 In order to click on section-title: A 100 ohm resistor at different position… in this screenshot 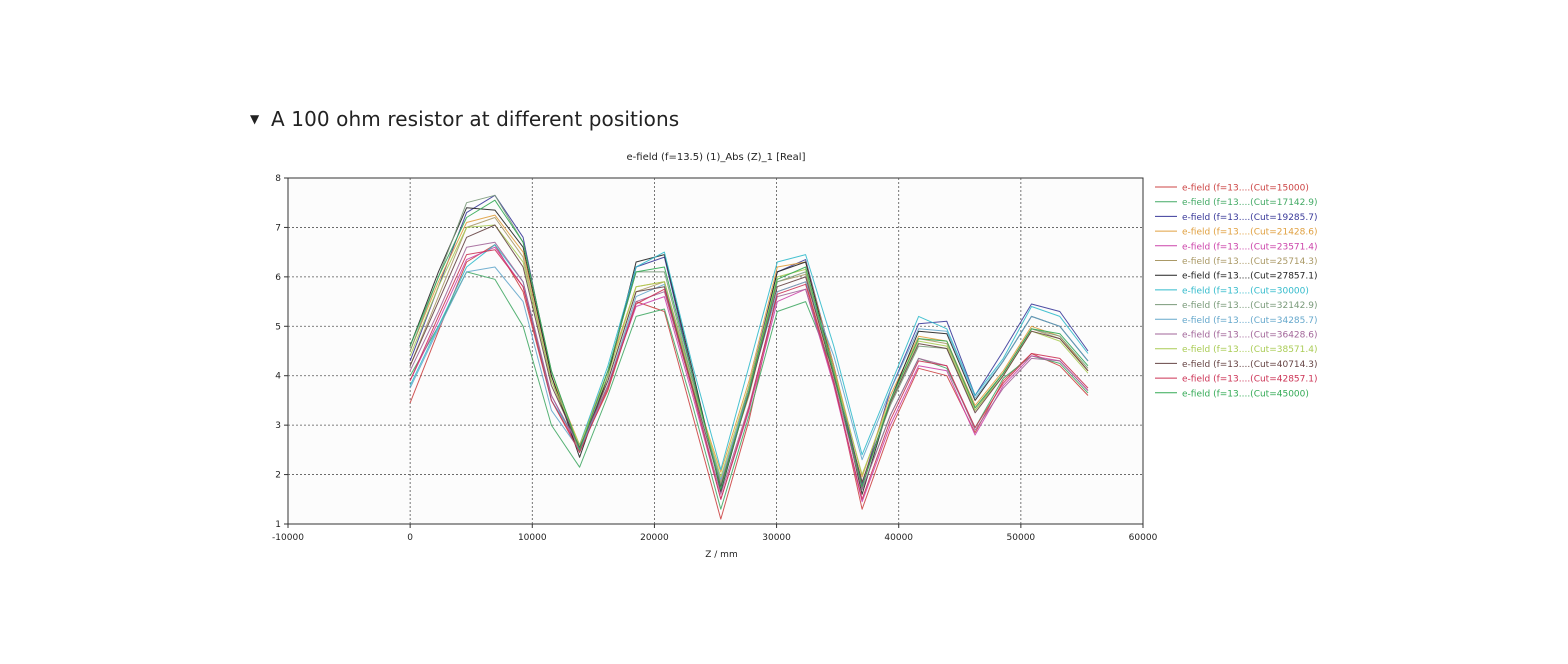, I will do `click(475, 119)`.